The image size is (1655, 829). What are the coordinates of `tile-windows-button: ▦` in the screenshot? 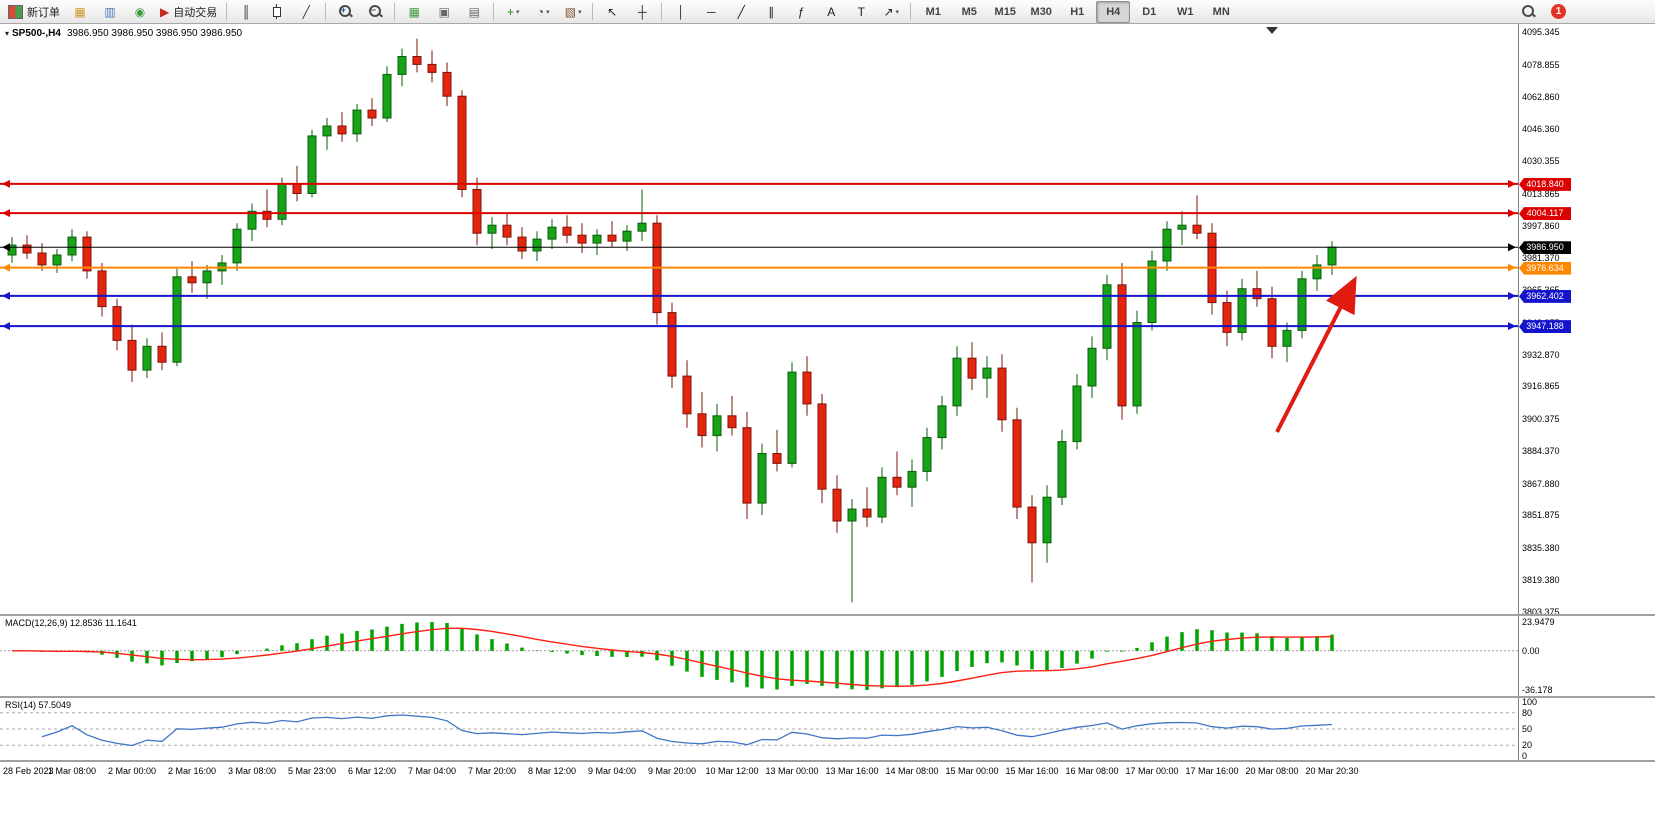 It's located at (414, 12).